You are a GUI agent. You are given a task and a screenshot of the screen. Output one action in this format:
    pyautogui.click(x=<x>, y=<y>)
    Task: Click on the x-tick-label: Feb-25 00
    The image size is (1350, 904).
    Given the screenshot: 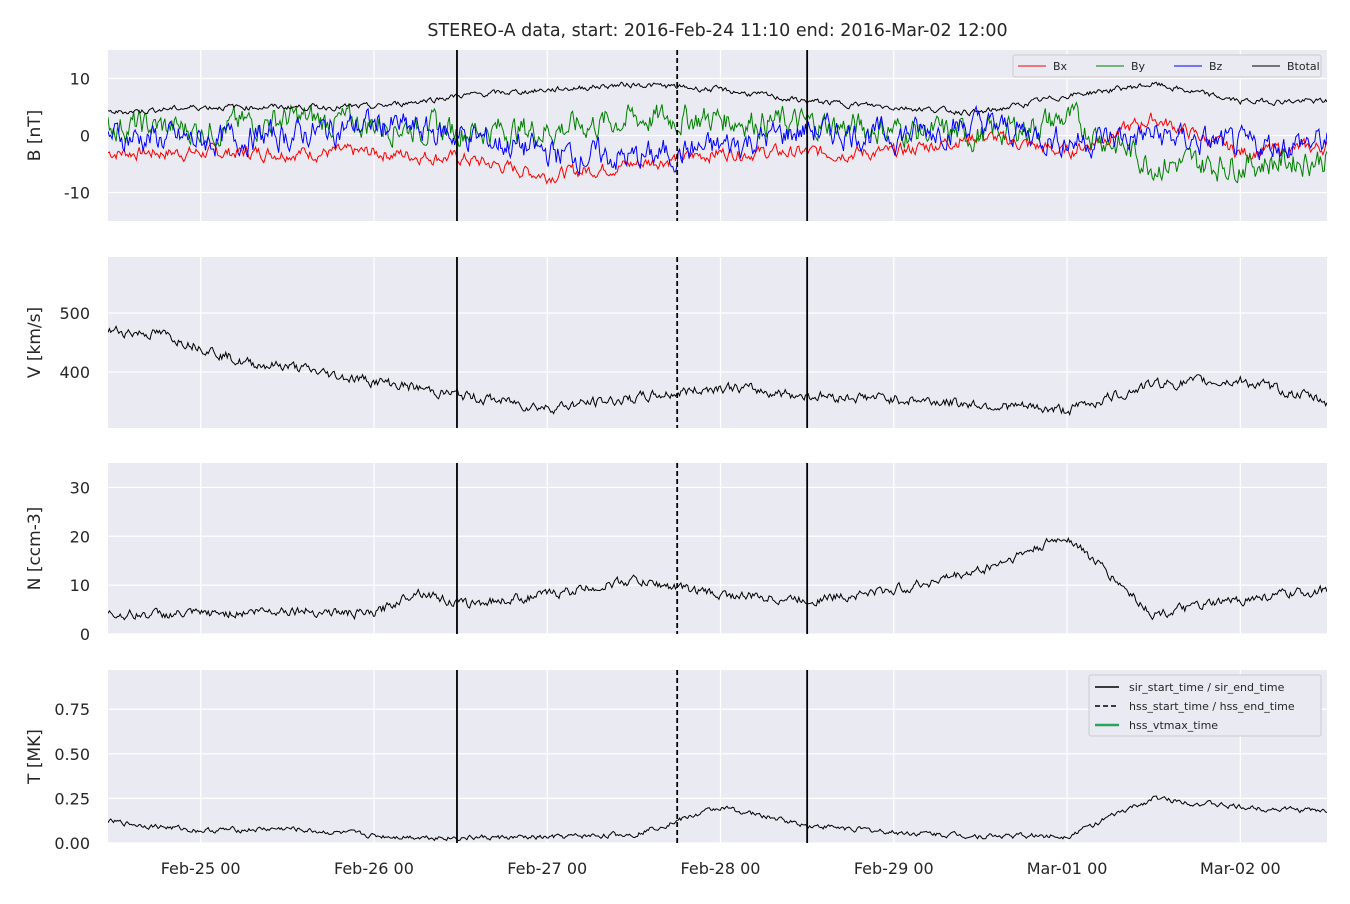 What is the action you would take?
    pyautogui.click(x=201, y=868)
    